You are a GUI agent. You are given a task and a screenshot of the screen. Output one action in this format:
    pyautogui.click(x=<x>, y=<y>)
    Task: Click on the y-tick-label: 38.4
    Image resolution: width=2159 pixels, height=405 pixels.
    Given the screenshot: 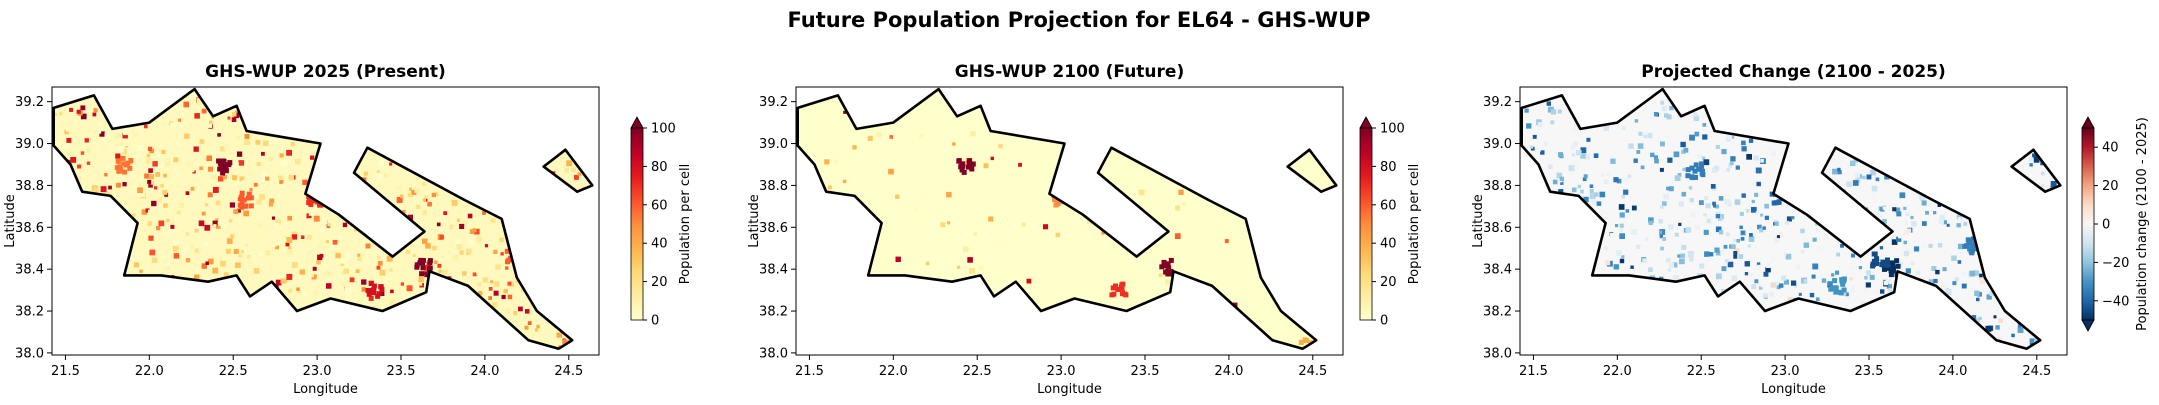 What is the action you would take?
    pyautogui.click(x=29, y=270)
    